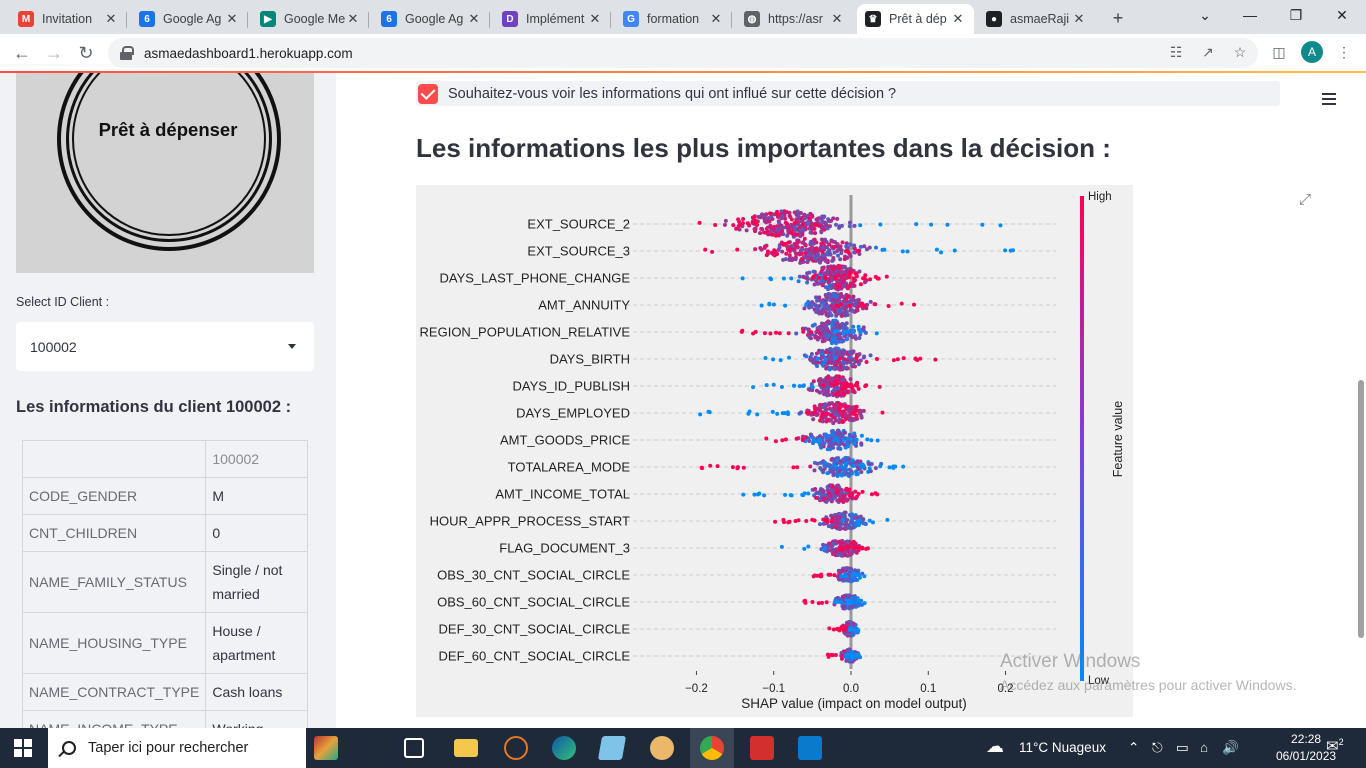 The height and width of the screenshot is (768, 1366). I want to click on reload-icon: ↻, so click(86, 52).